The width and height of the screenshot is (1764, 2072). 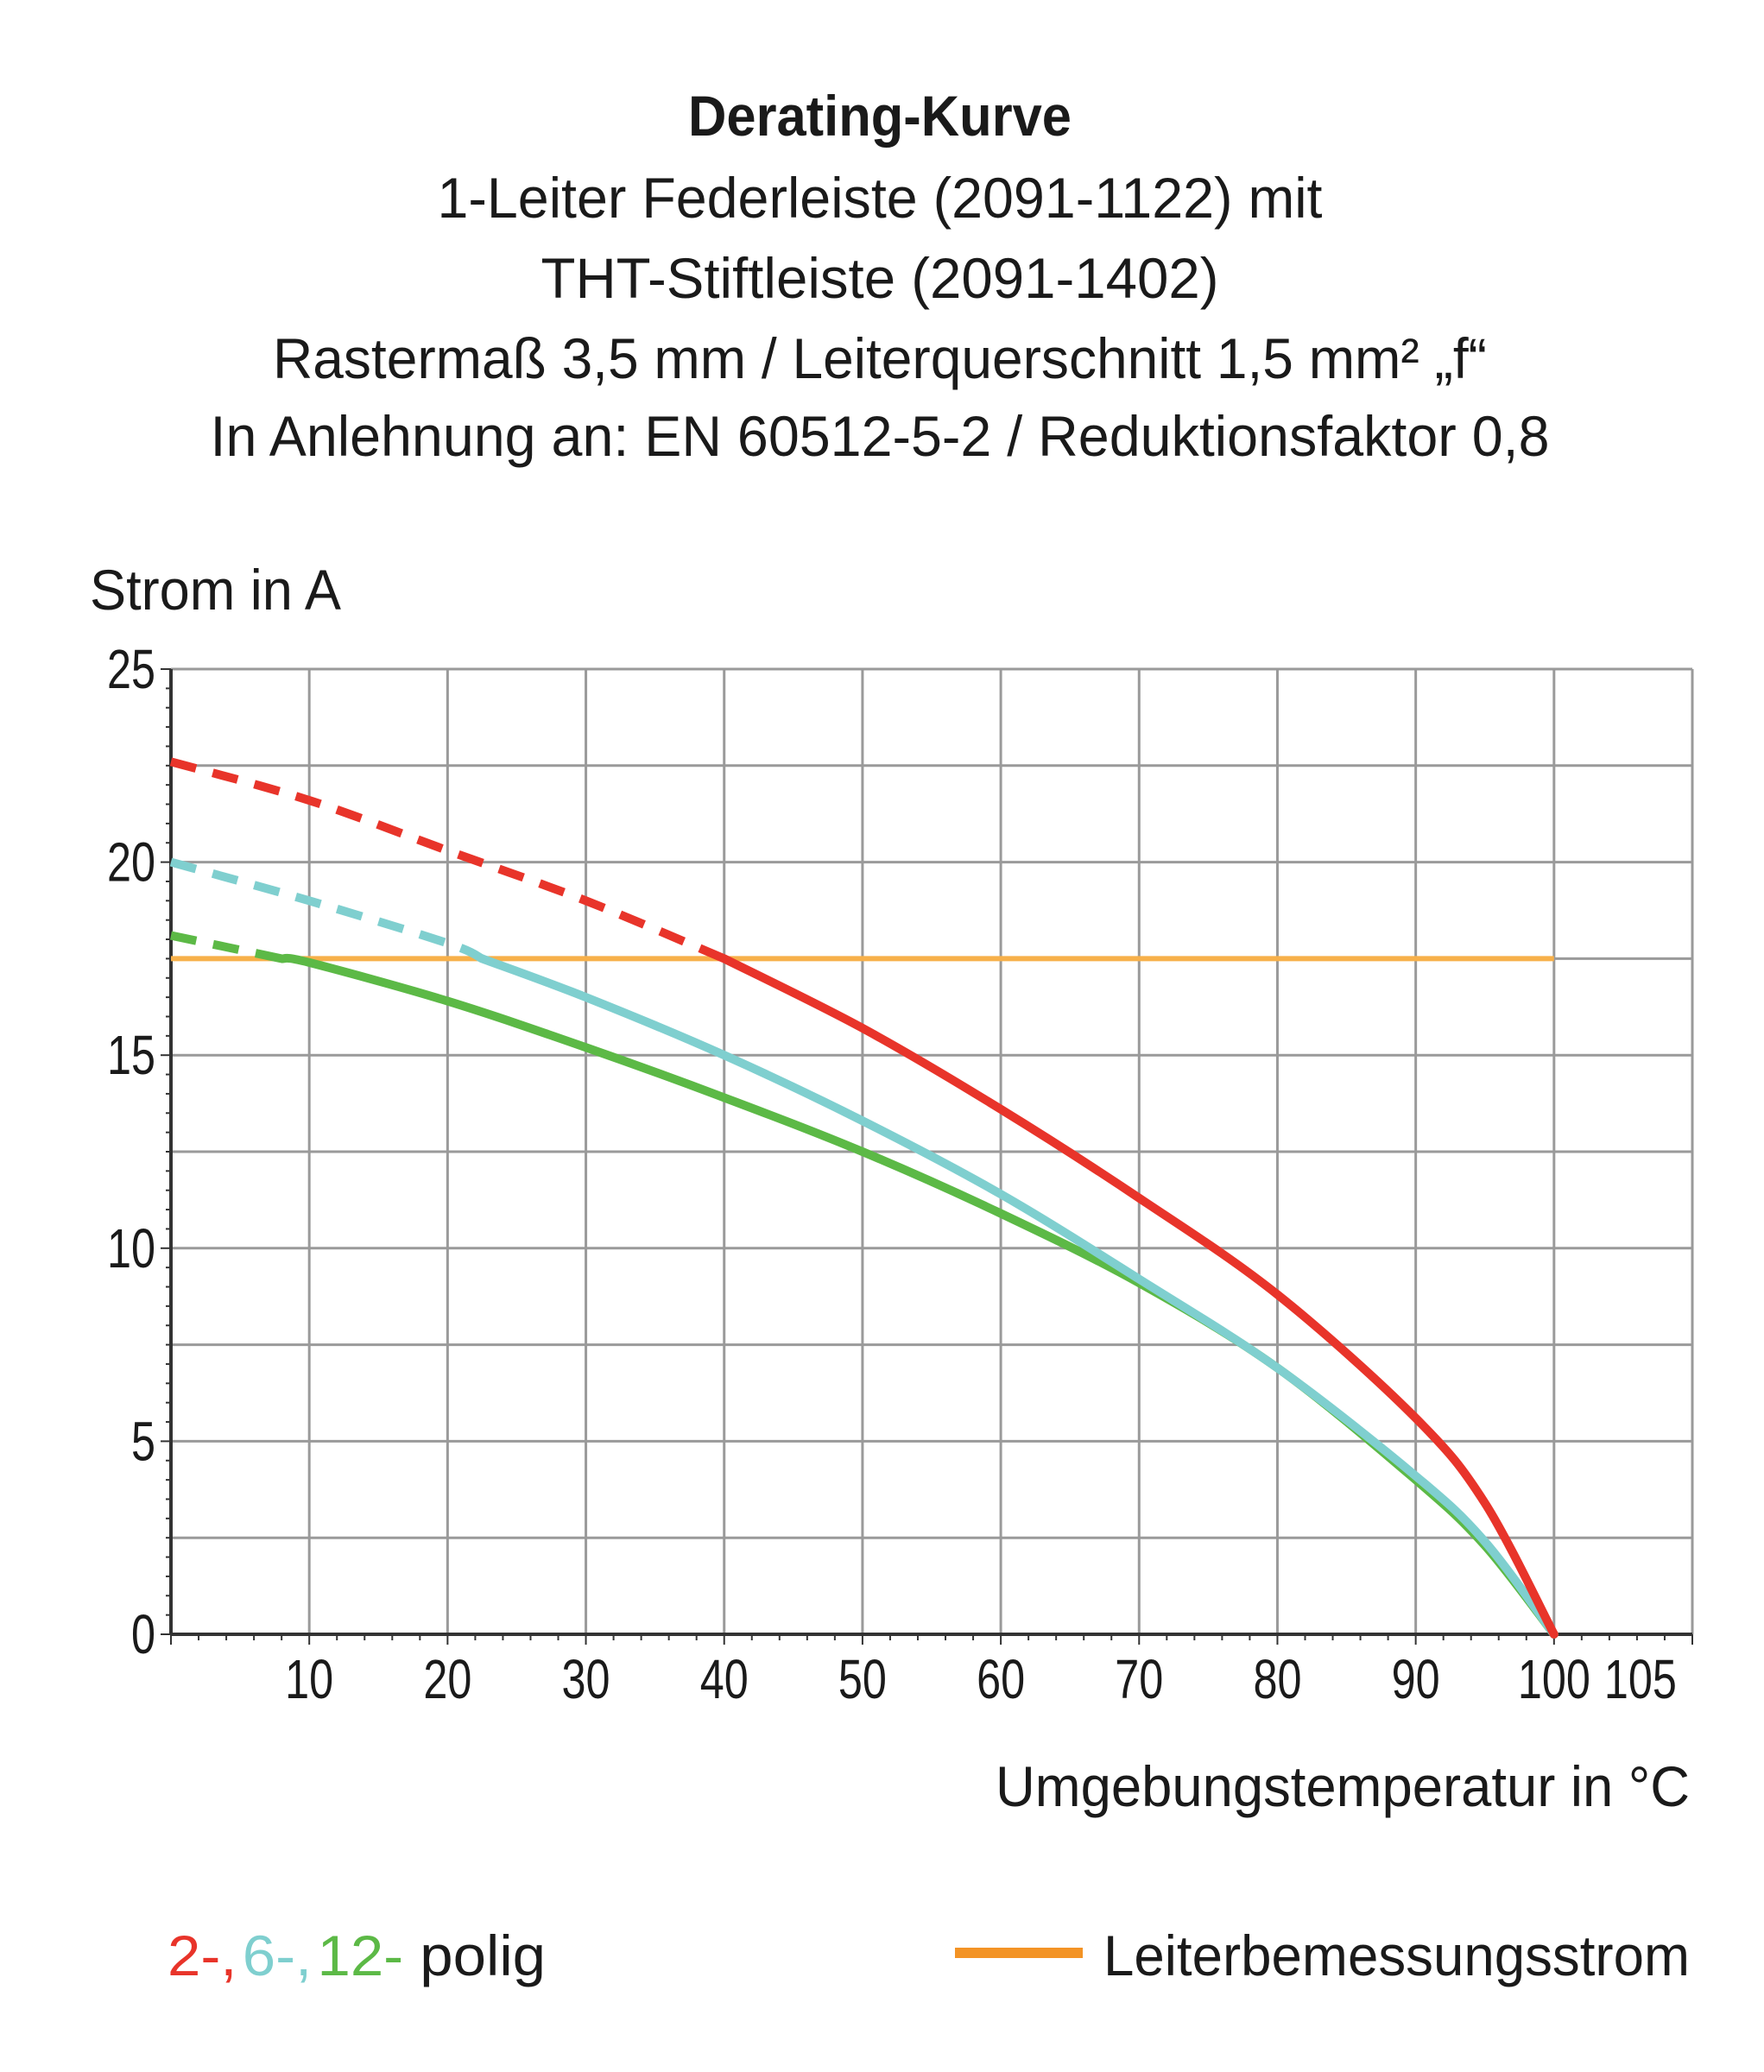 What do you see at coordinates (143, 1441) in the screenshot?
I see `y-tick-label: 5` at bounding box center [143, 1441].